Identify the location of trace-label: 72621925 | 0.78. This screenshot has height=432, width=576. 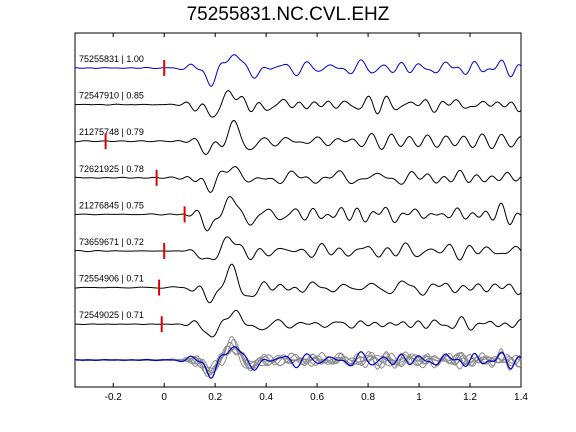
(111, 169).